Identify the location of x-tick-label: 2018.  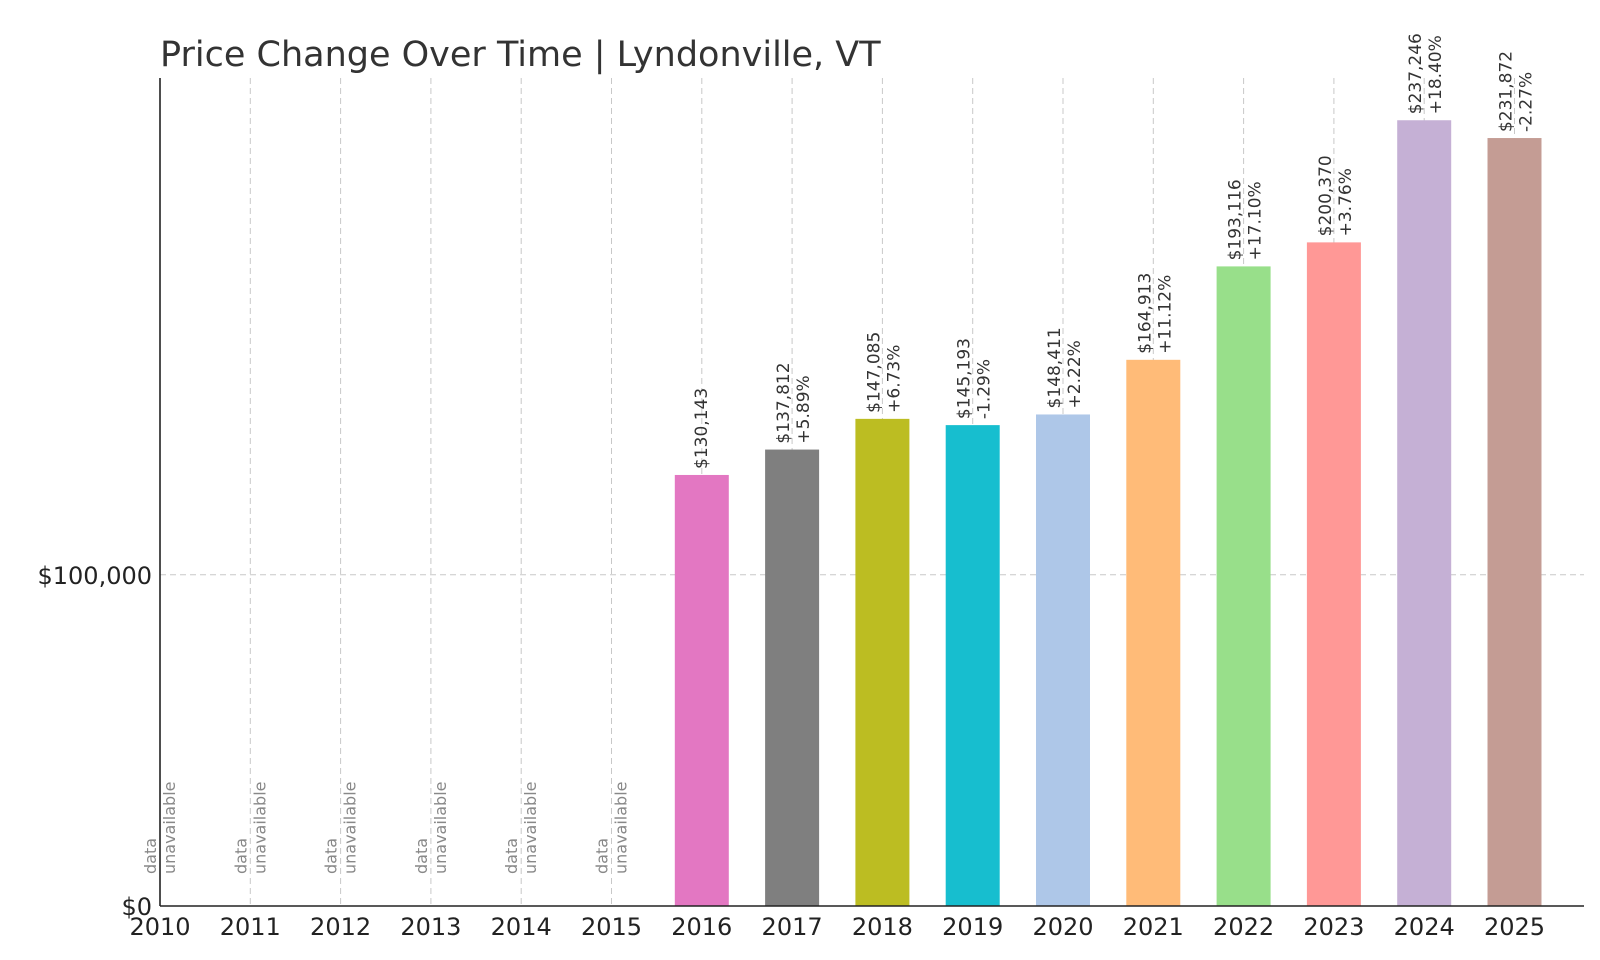
(882, 927).